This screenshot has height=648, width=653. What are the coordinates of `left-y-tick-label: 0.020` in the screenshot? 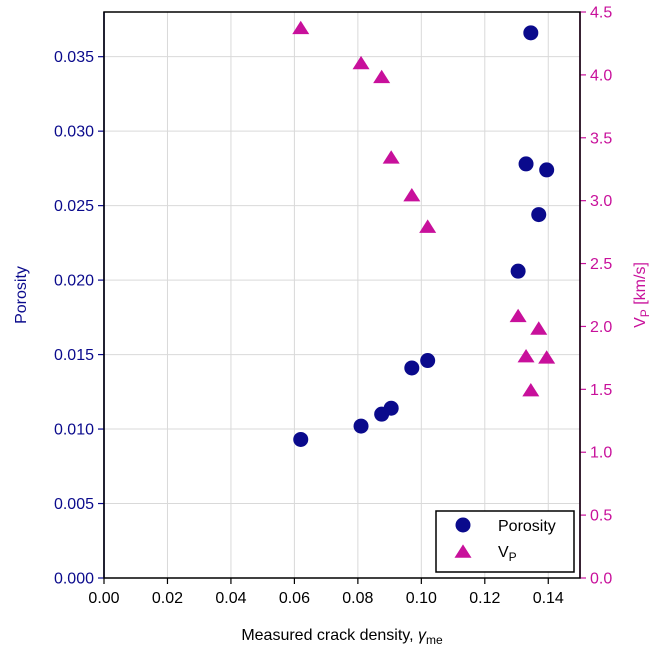 It's located at (74, 281).